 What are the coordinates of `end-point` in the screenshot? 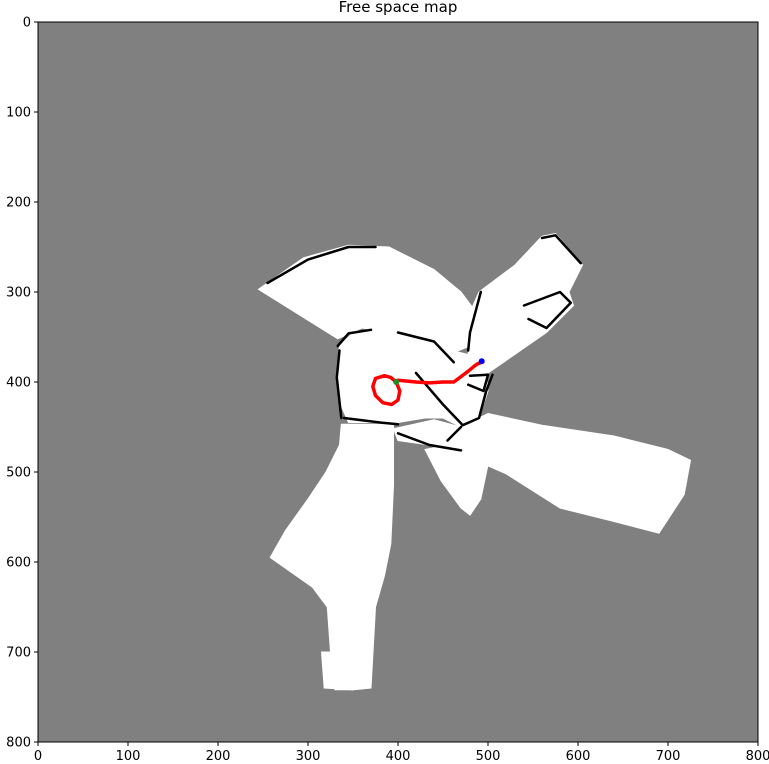 It's located at (481, 361).